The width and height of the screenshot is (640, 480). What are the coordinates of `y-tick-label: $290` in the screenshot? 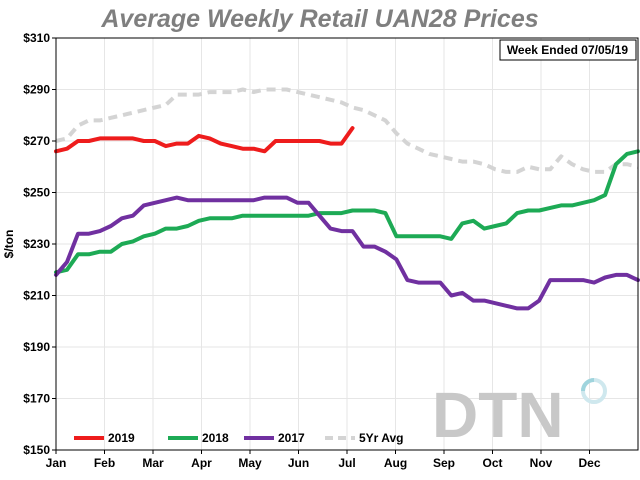 It's located at (36, 90).